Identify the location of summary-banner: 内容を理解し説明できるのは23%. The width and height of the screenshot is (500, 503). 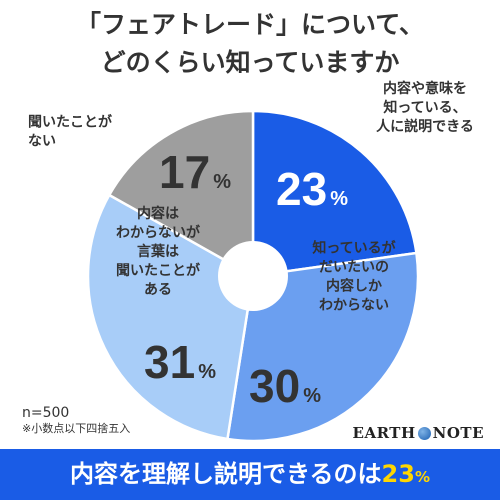
(250, 474).